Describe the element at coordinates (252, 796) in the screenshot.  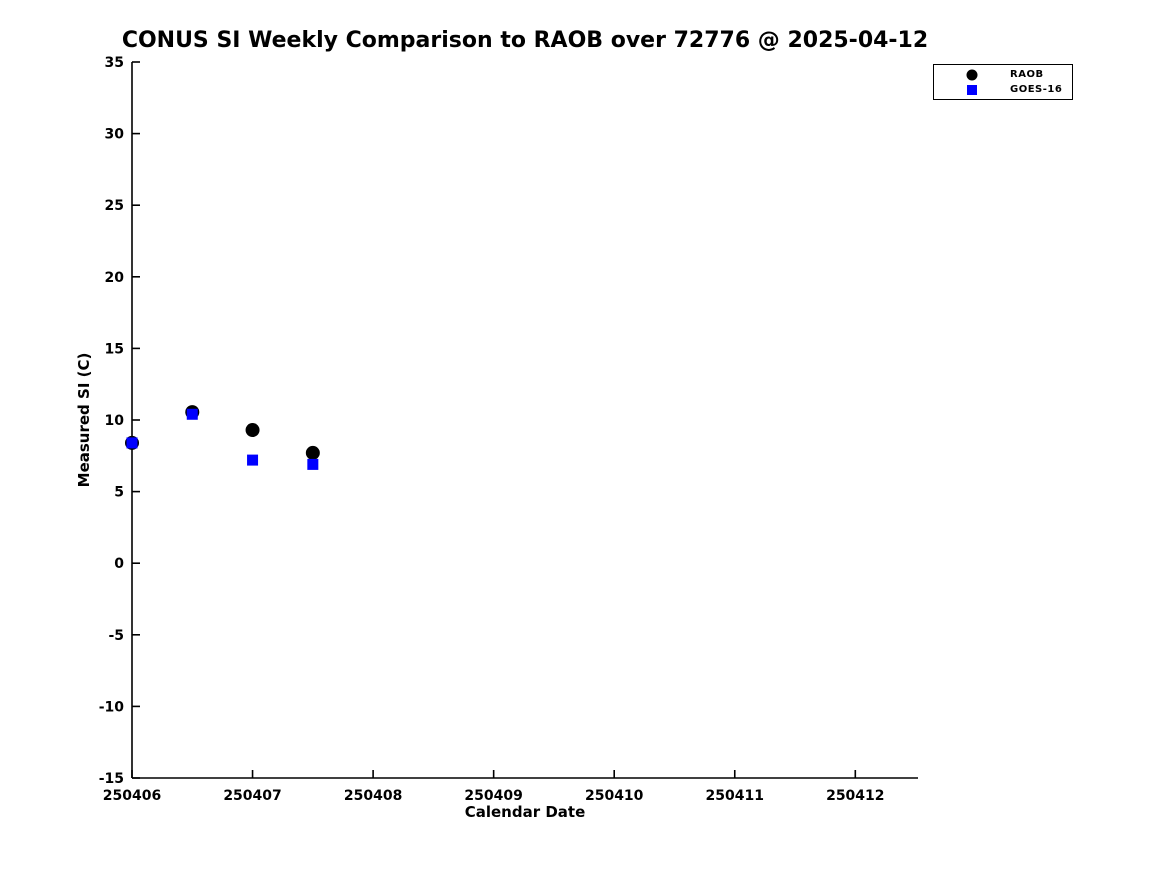
I see `x-tick-label: 250407` at that location.